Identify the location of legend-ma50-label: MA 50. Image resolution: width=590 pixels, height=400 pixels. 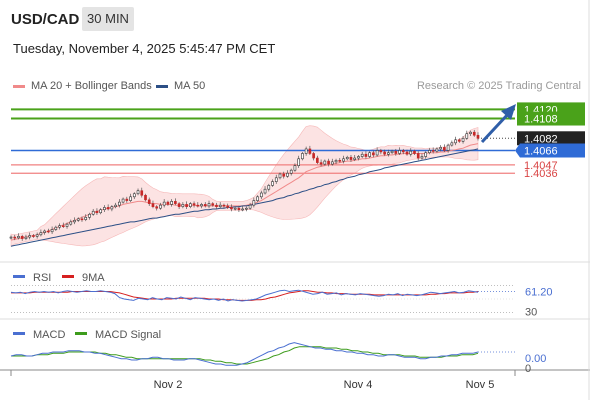
(190, 86).